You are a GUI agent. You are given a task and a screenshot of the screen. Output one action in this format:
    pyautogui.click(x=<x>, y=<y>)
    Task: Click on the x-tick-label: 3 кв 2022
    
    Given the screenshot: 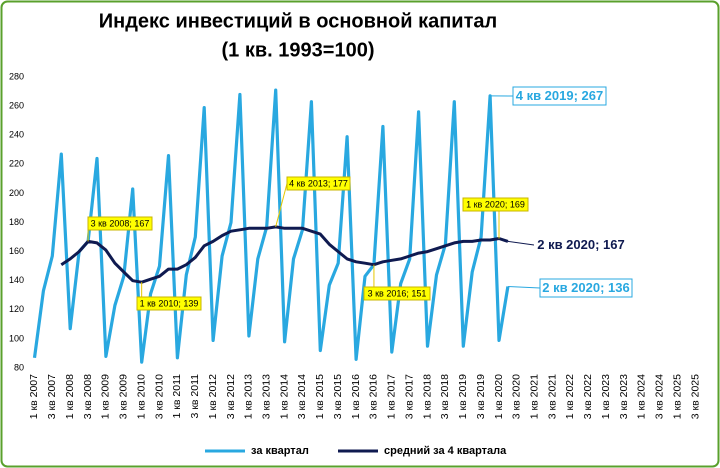 What is the action you would take?
    pyautogui.click(x=588, y=396)
    